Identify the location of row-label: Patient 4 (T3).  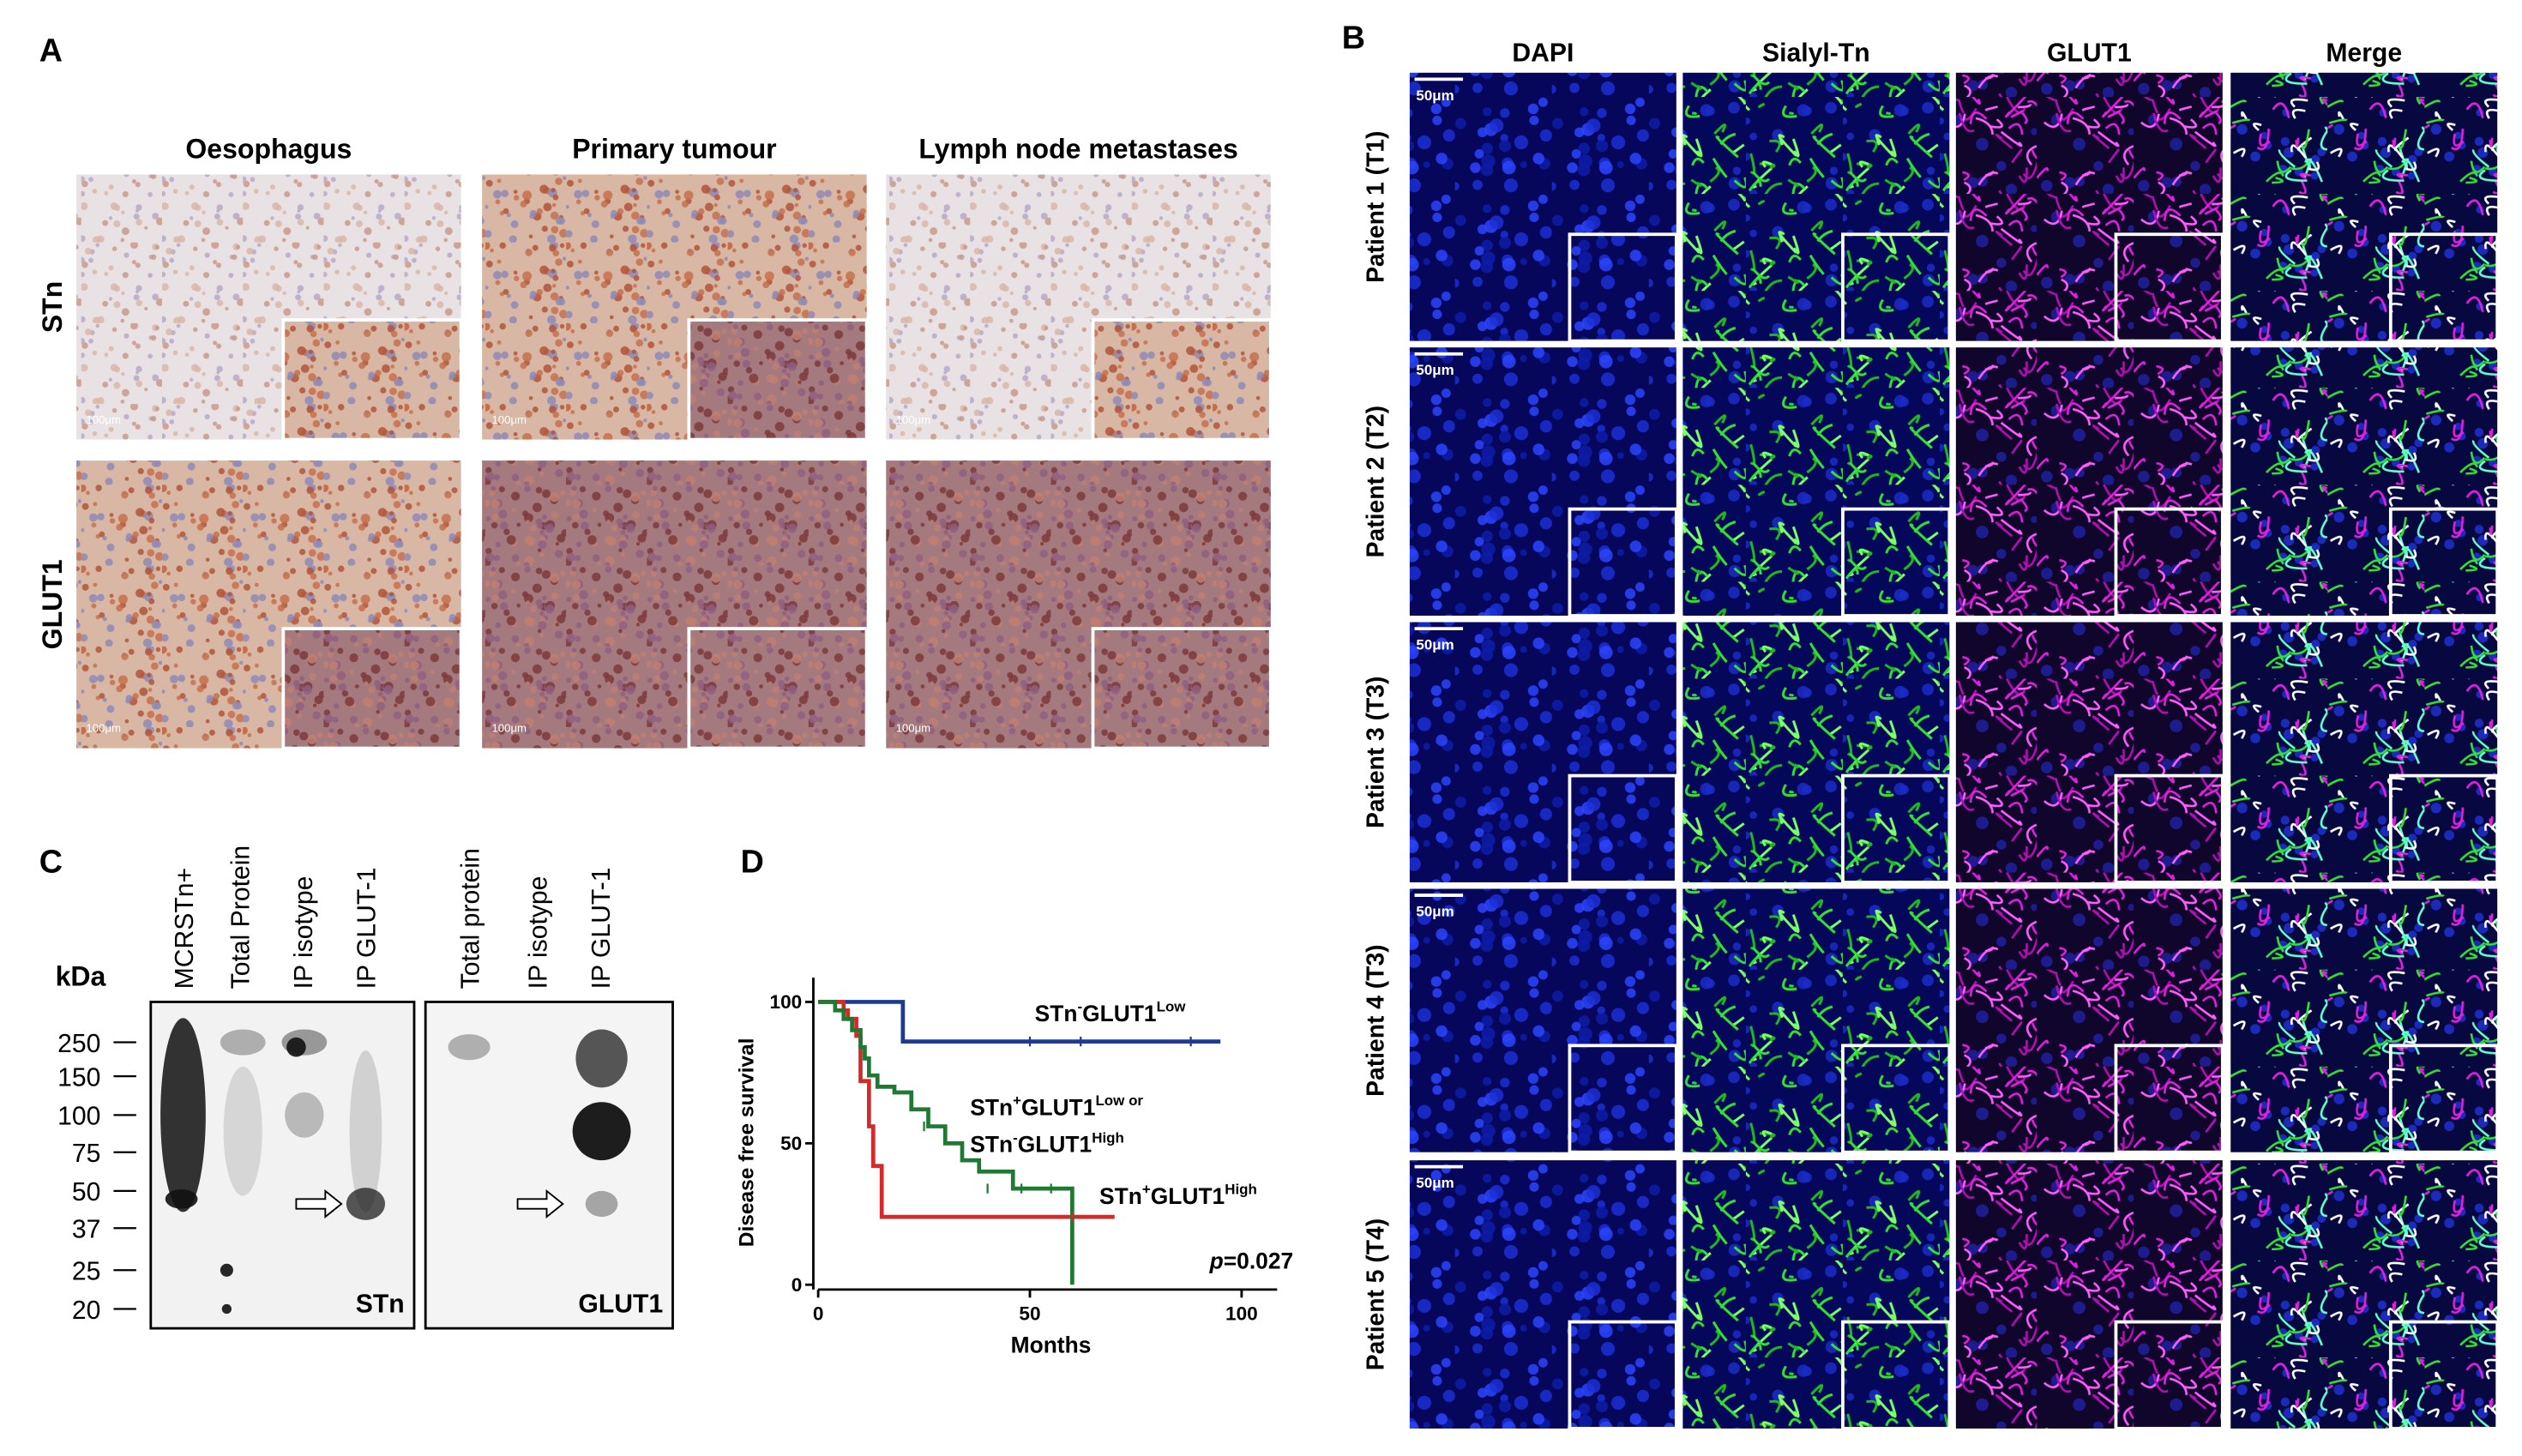
(1376, 1020).